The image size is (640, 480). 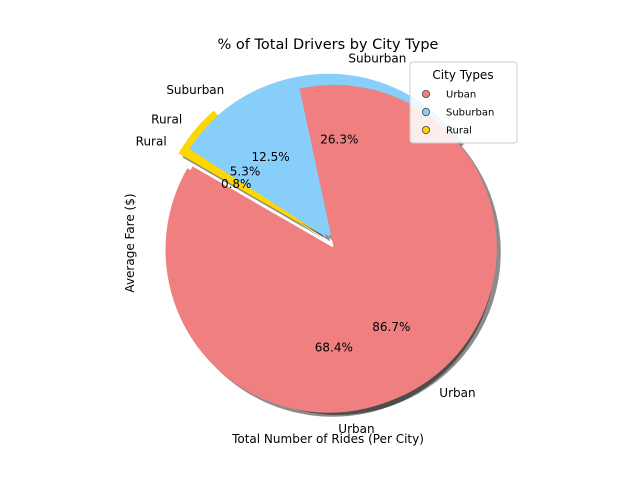 What do you see at coordinates (461, 95) in the screenshot?
I see `legend-label-urban: Urban` at bounding box center [461, 95].